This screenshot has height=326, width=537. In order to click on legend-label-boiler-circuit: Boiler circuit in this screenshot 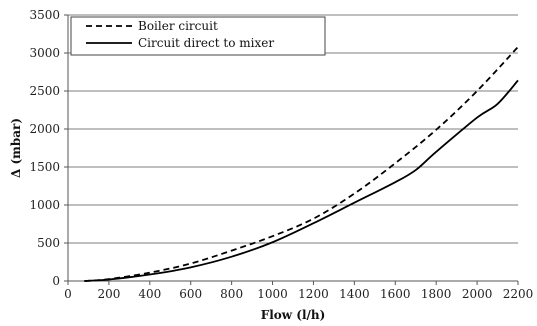, I will do `click(178, 26)`.